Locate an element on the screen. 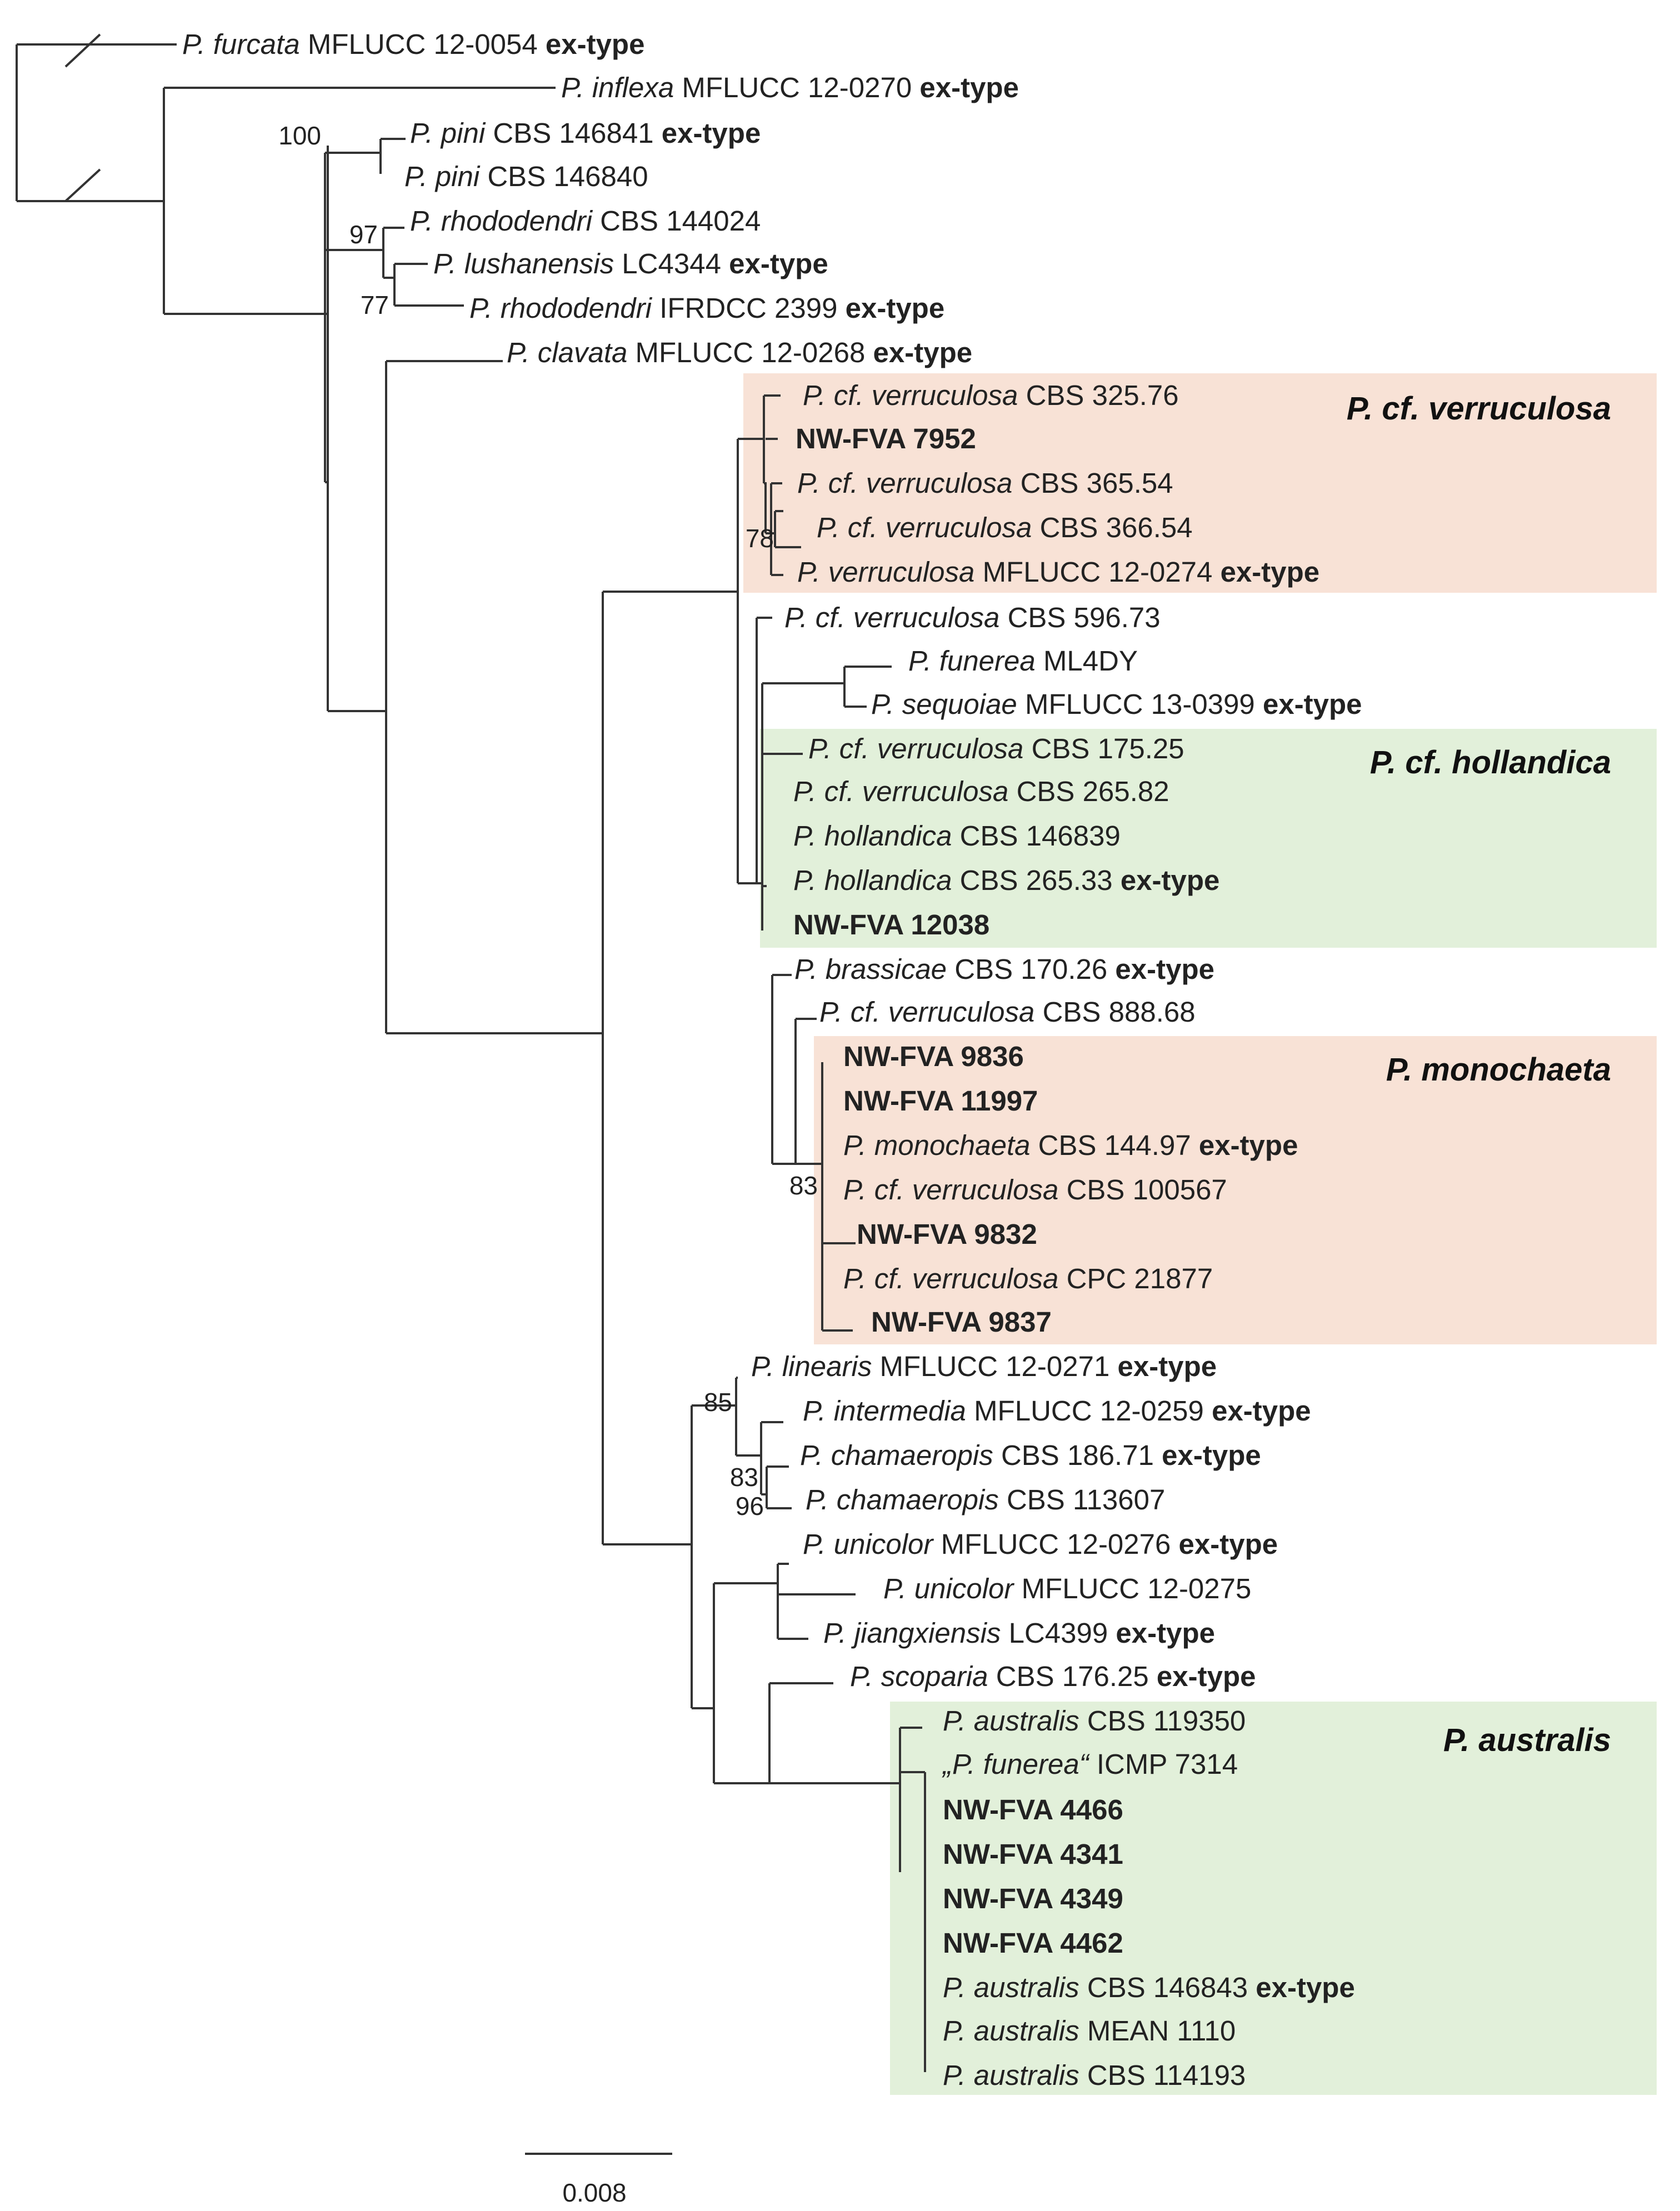  tip-species: P. furcata is located at coordinates (245, 44).